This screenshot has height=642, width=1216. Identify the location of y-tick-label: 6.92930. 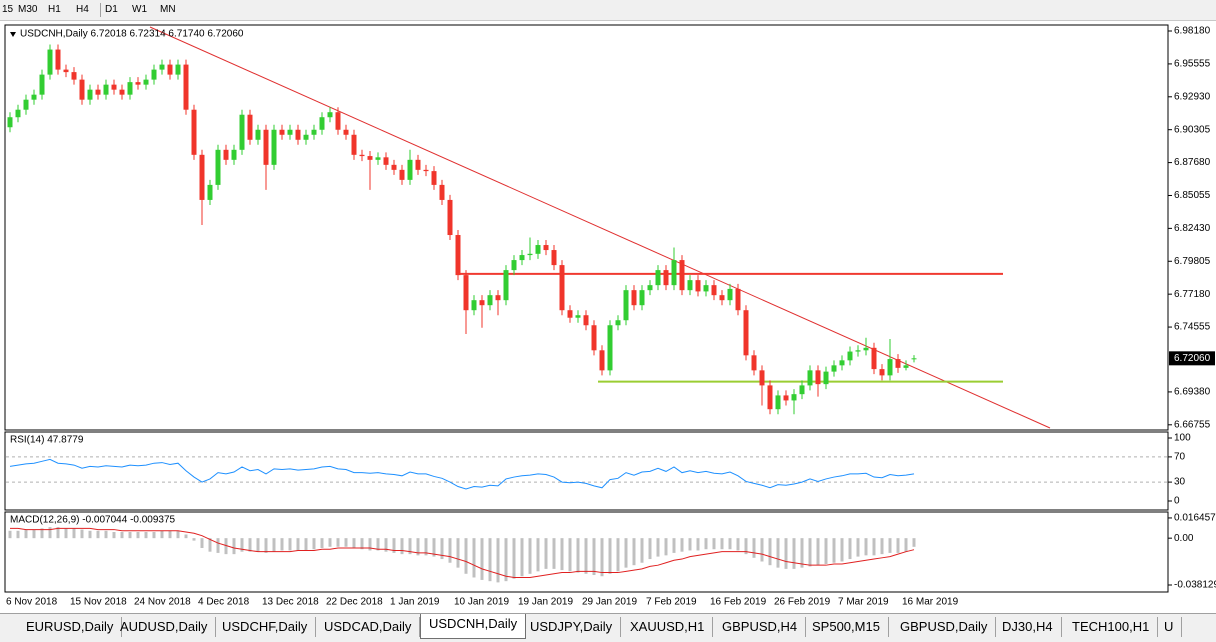
(1192, 96).